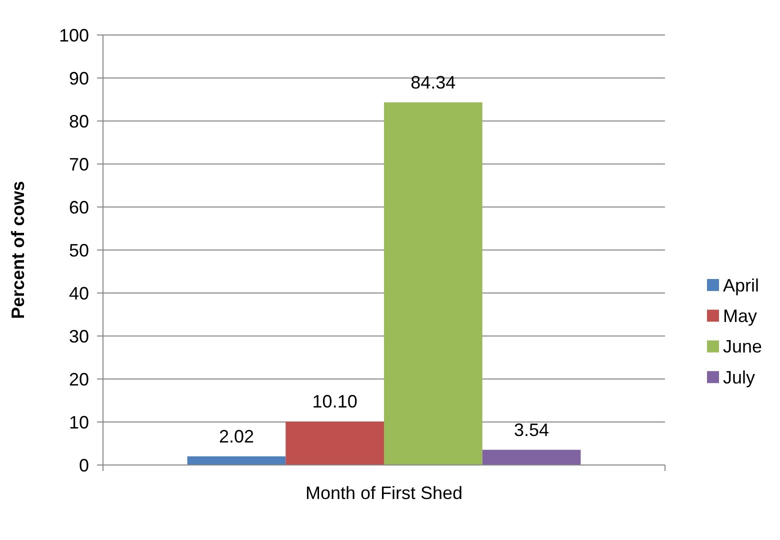 This screenshot has width=780, height=540. What do you see at coordinates (78, 422) in the screenshot?
I see `y-tick-label: 10` at bounding box center [78, 422].